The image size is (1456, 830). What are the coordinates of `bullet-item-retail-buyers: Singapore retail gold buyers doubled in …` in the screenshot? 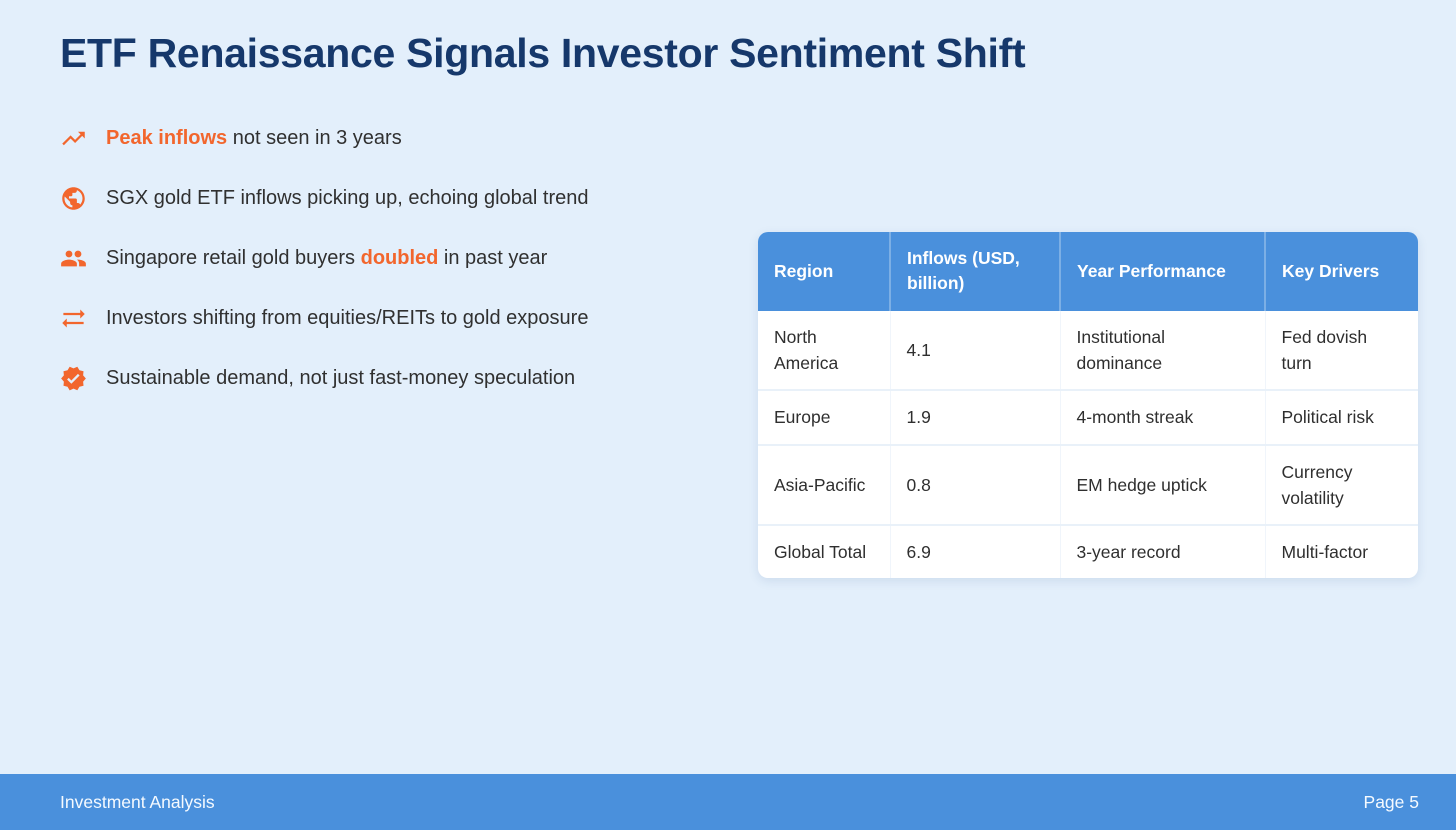 It's located at (390, 258).